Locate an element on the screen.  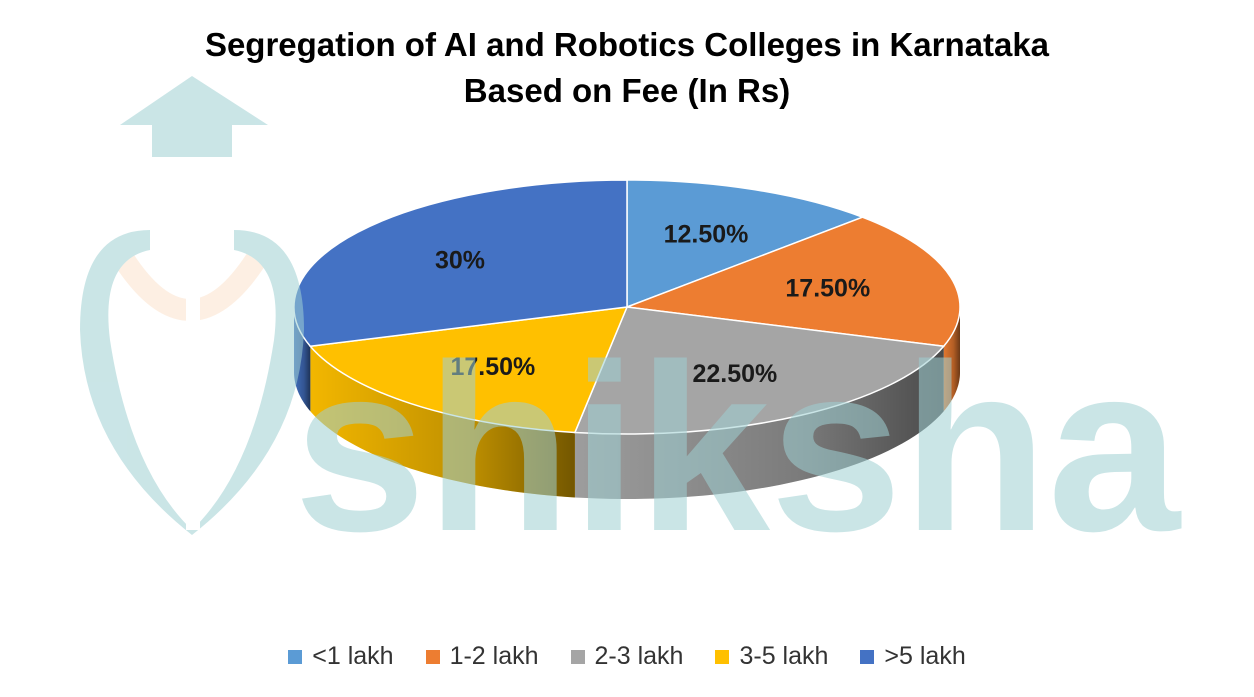
data-label-3-5-lakh: 17.50% is located at coordinates (493, 367).